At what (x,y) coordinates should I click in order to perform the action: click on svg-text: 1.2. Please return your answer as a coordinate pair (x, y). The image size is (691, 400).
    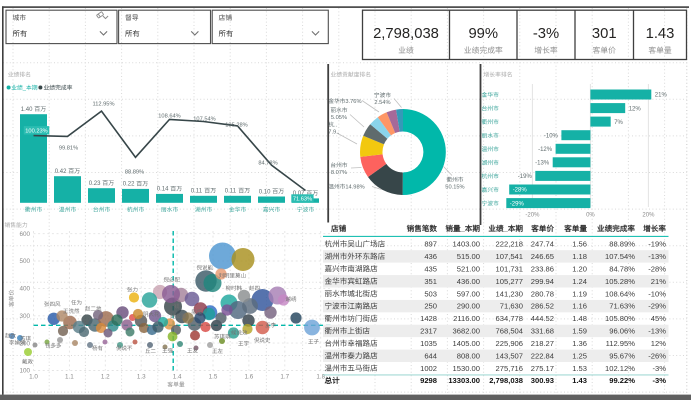
    Looking at the image, I should click on (105, 376).